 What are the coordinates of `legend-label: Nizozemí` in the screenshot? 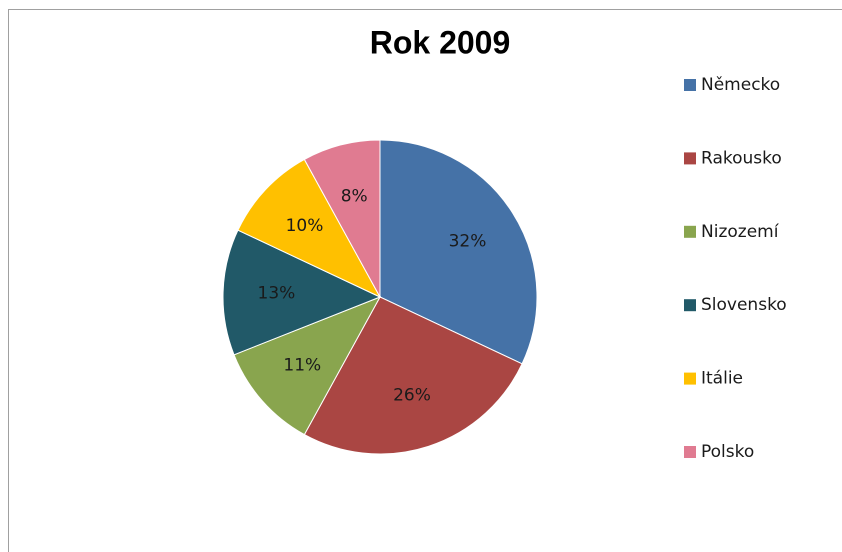 It's located at (740, 232).